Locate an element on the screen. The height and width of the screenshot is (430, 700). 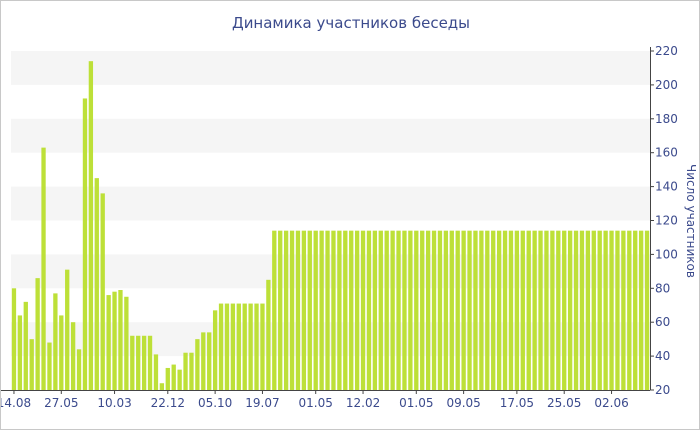
y-tick-label: 160 is located at coordinates (666, 153).